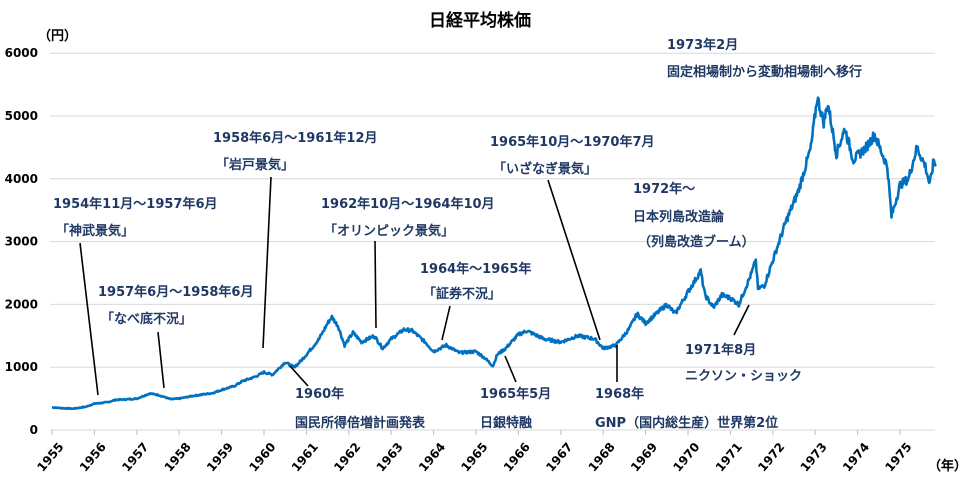  What do you see at coordinates (475, 269) in the screenshot?
I see `annotation-period: 1964年～1965年` at bounding box center [475, 269].